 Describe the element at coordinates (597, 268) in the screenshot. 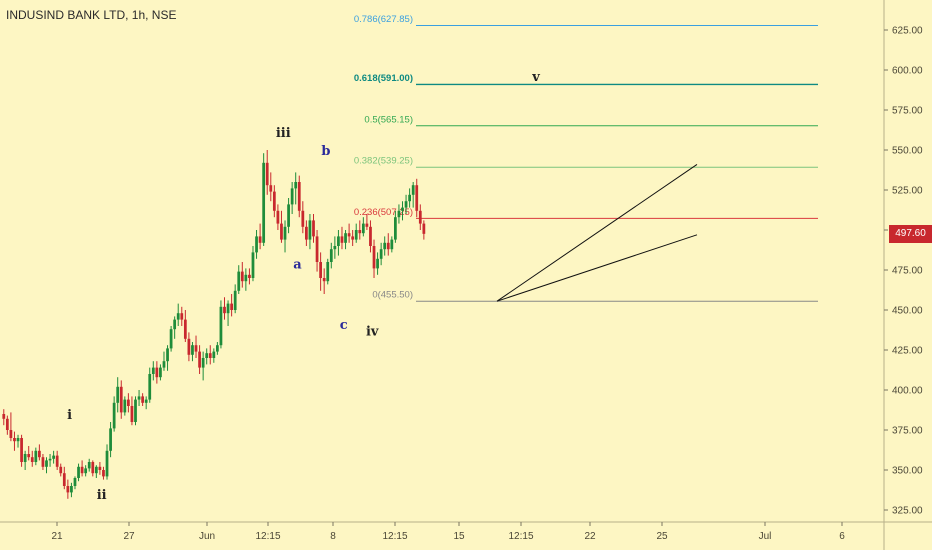

I see `channel-lower-line` at that location.